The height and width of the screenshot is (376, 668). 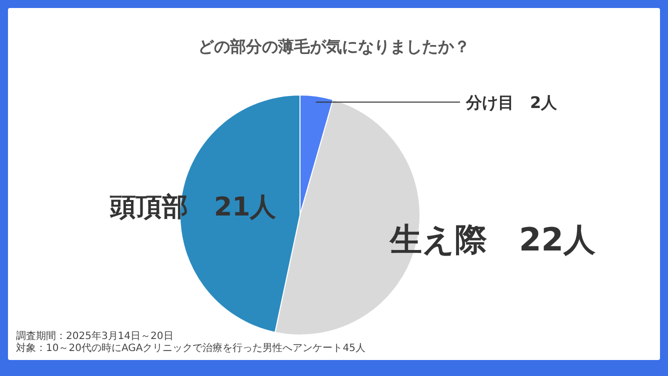 What do you see at coordinates (511, 102) in the screenshot?
I see `slice-label: 分け目 2人` at bounding box center [511, 102].